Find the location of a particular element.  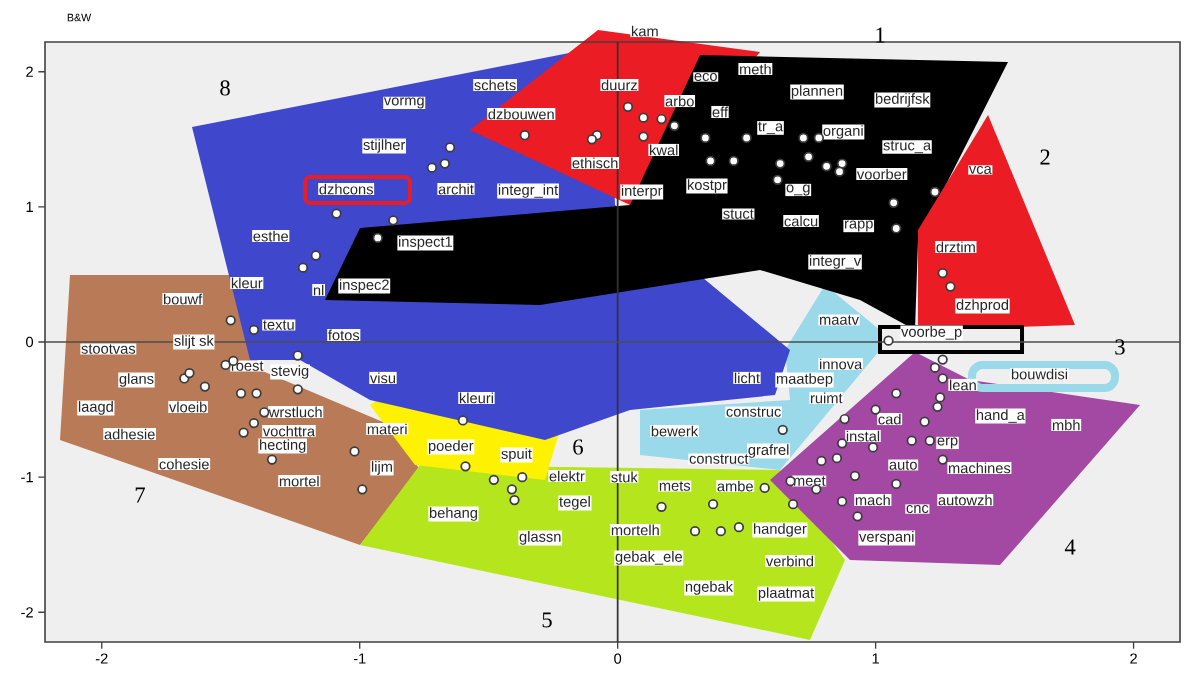

annotation: vloeib is located at coordinates (188, 407).